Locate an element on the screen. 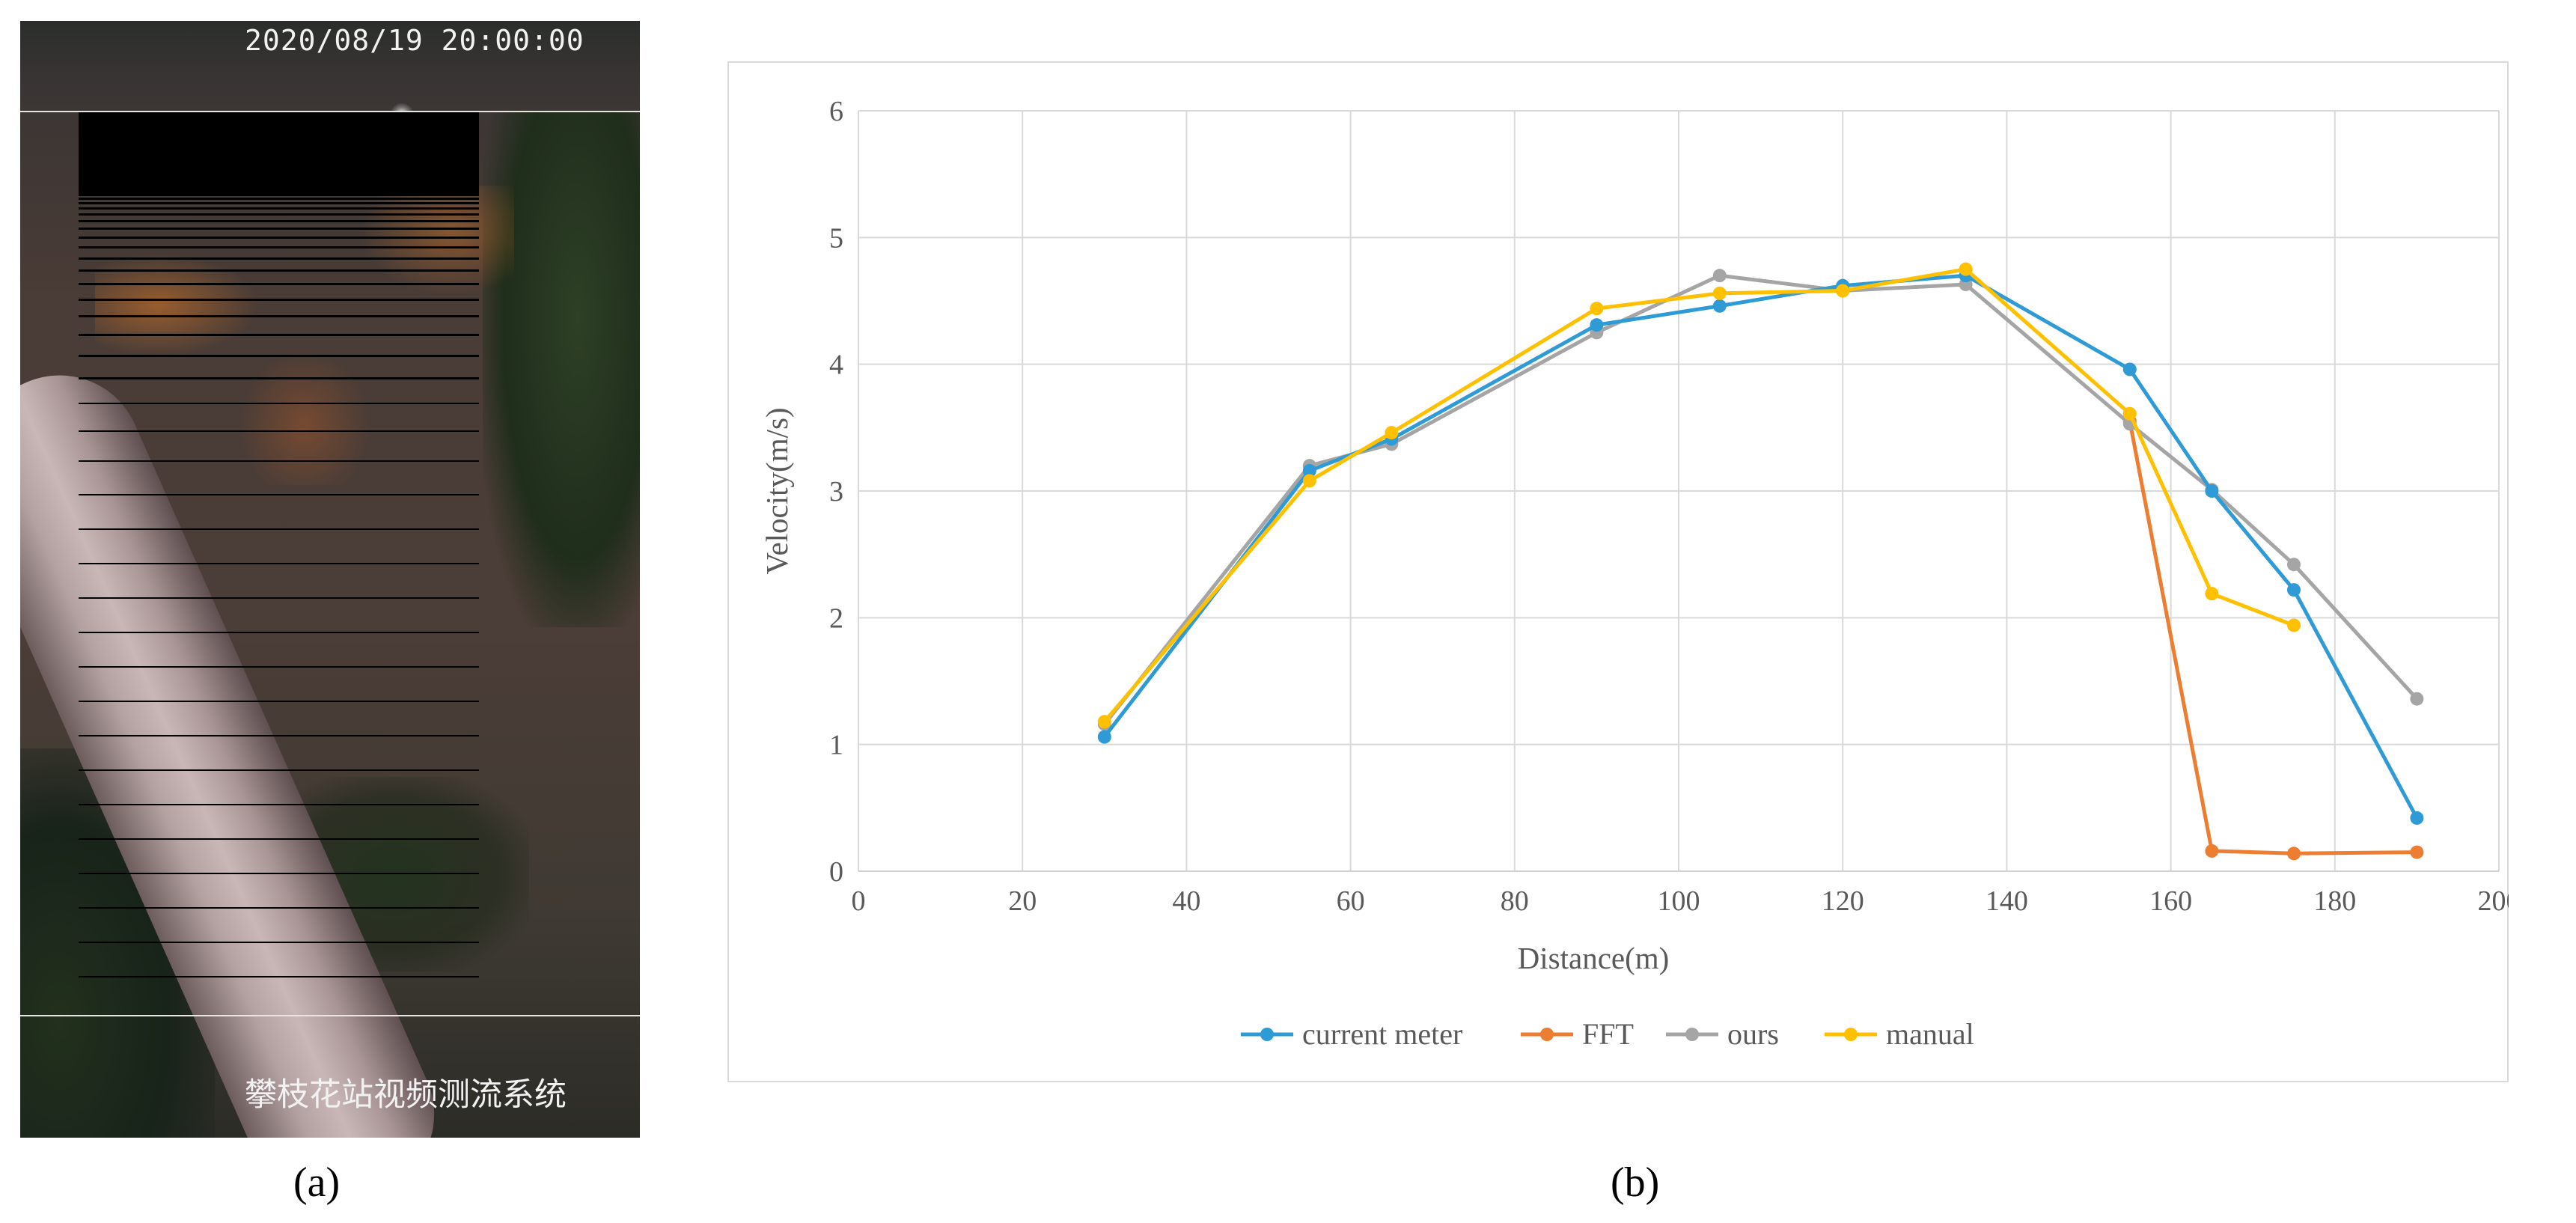 The width and height of the screenshot is (2576, 1223). legend-item-manual: manual is located at coordinates (1899, 1034).